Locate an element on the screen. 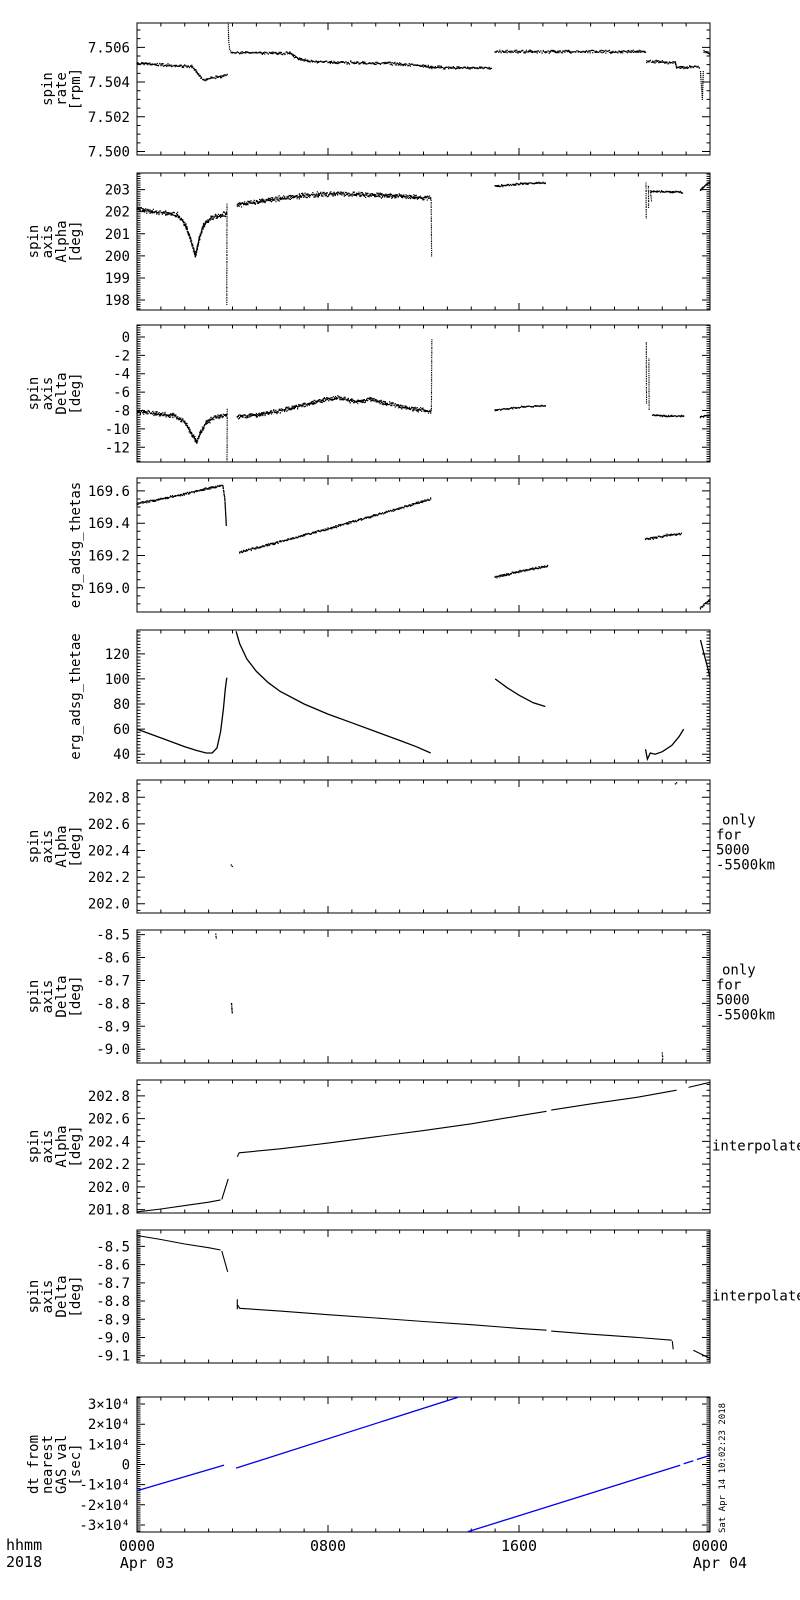  y-tick-label: 7.504 is located at coordinates (109, 83).